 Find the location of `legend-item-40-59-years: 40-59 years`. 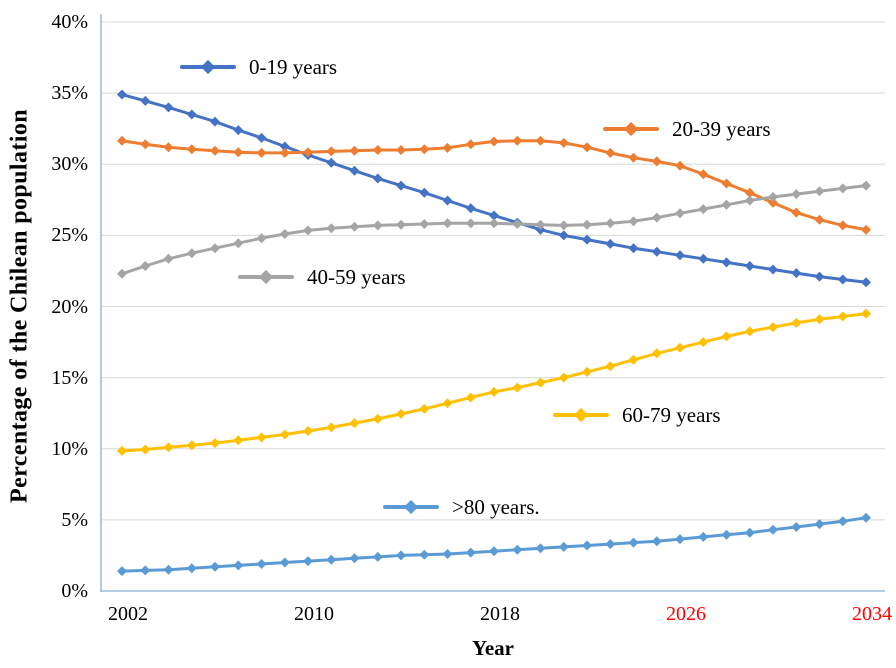

legend-item-40-59-years: 40-59 years is located at coordinates (322, 277).